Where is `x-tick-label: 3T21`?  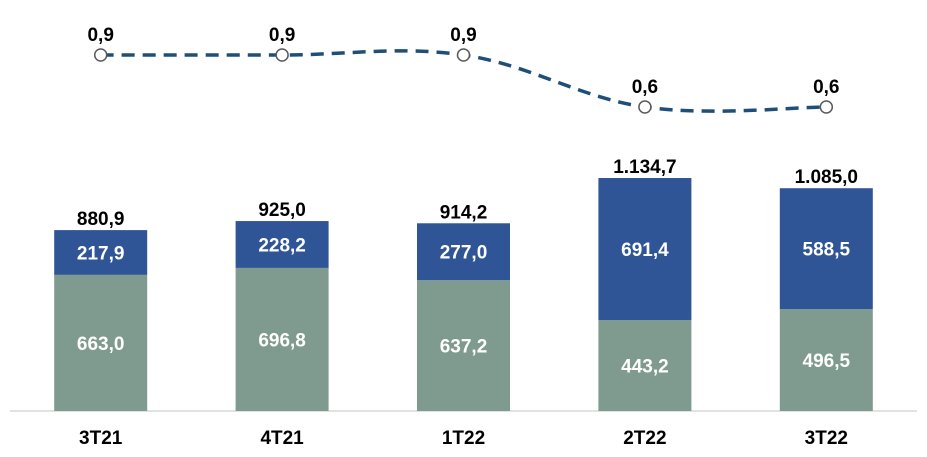
x-tick-label: 3T21 is located at coordinates (101, 438).